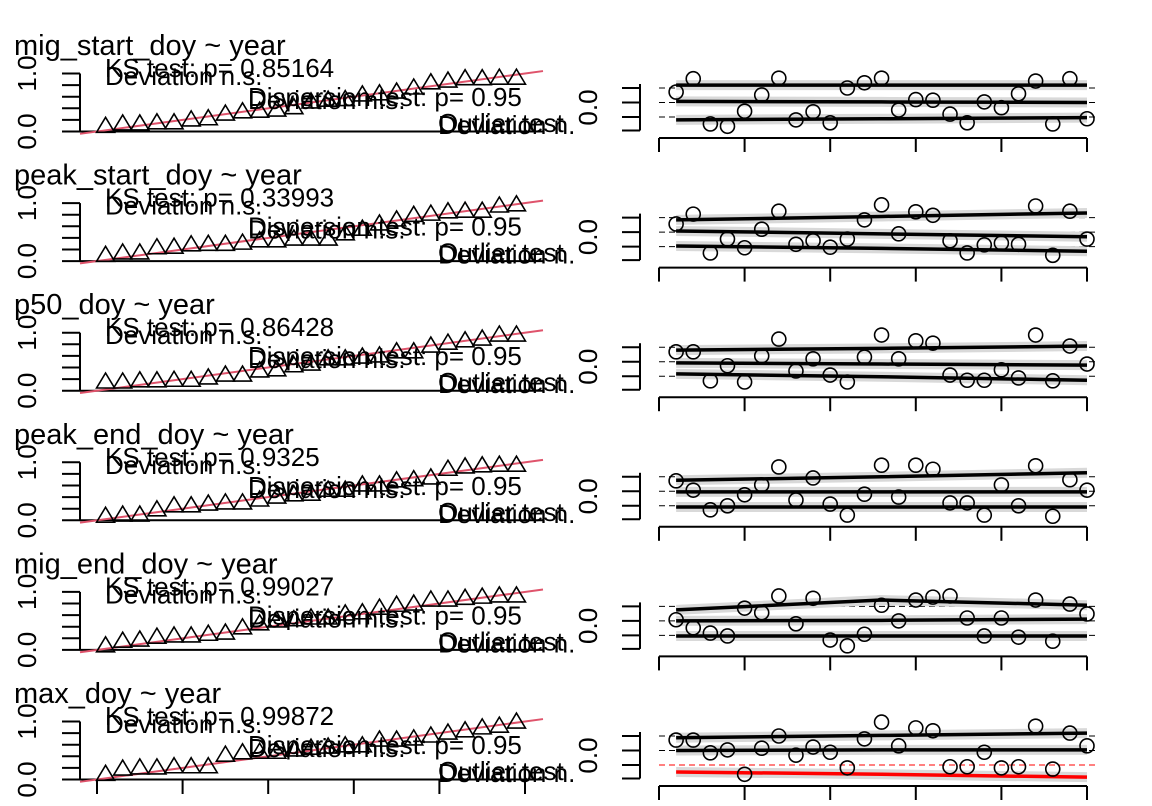  I want to click on quantile-band, so click(881, 605).